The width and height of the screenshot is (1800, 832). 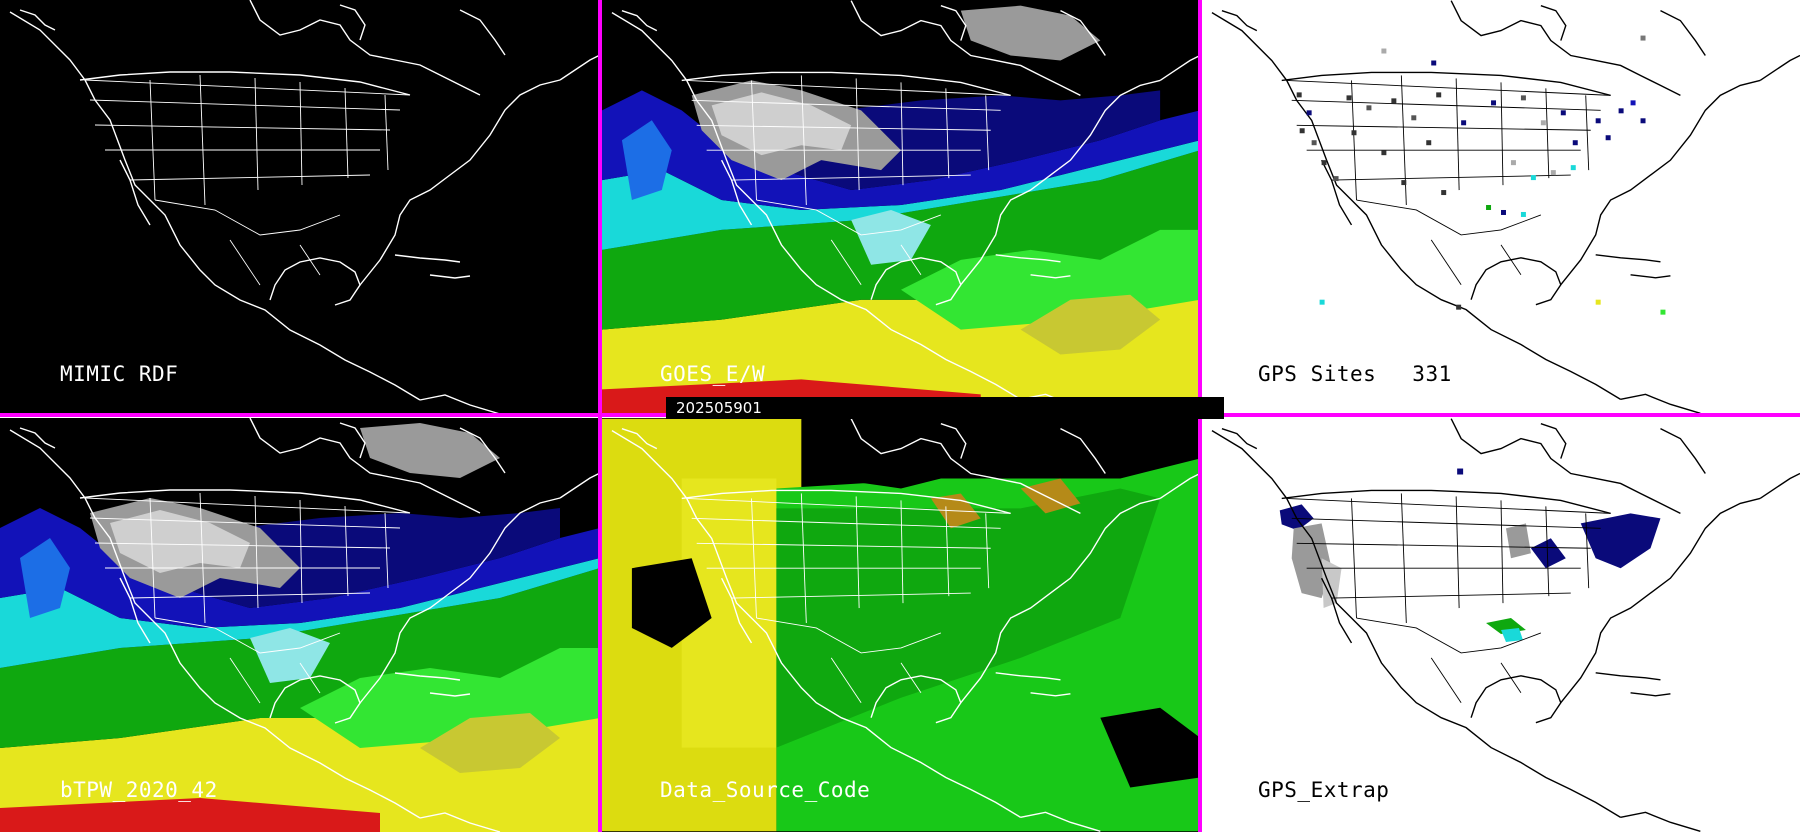 I want to click on panel-label-data-source-code: Data_Source_Code, so click(x=765, y=790).